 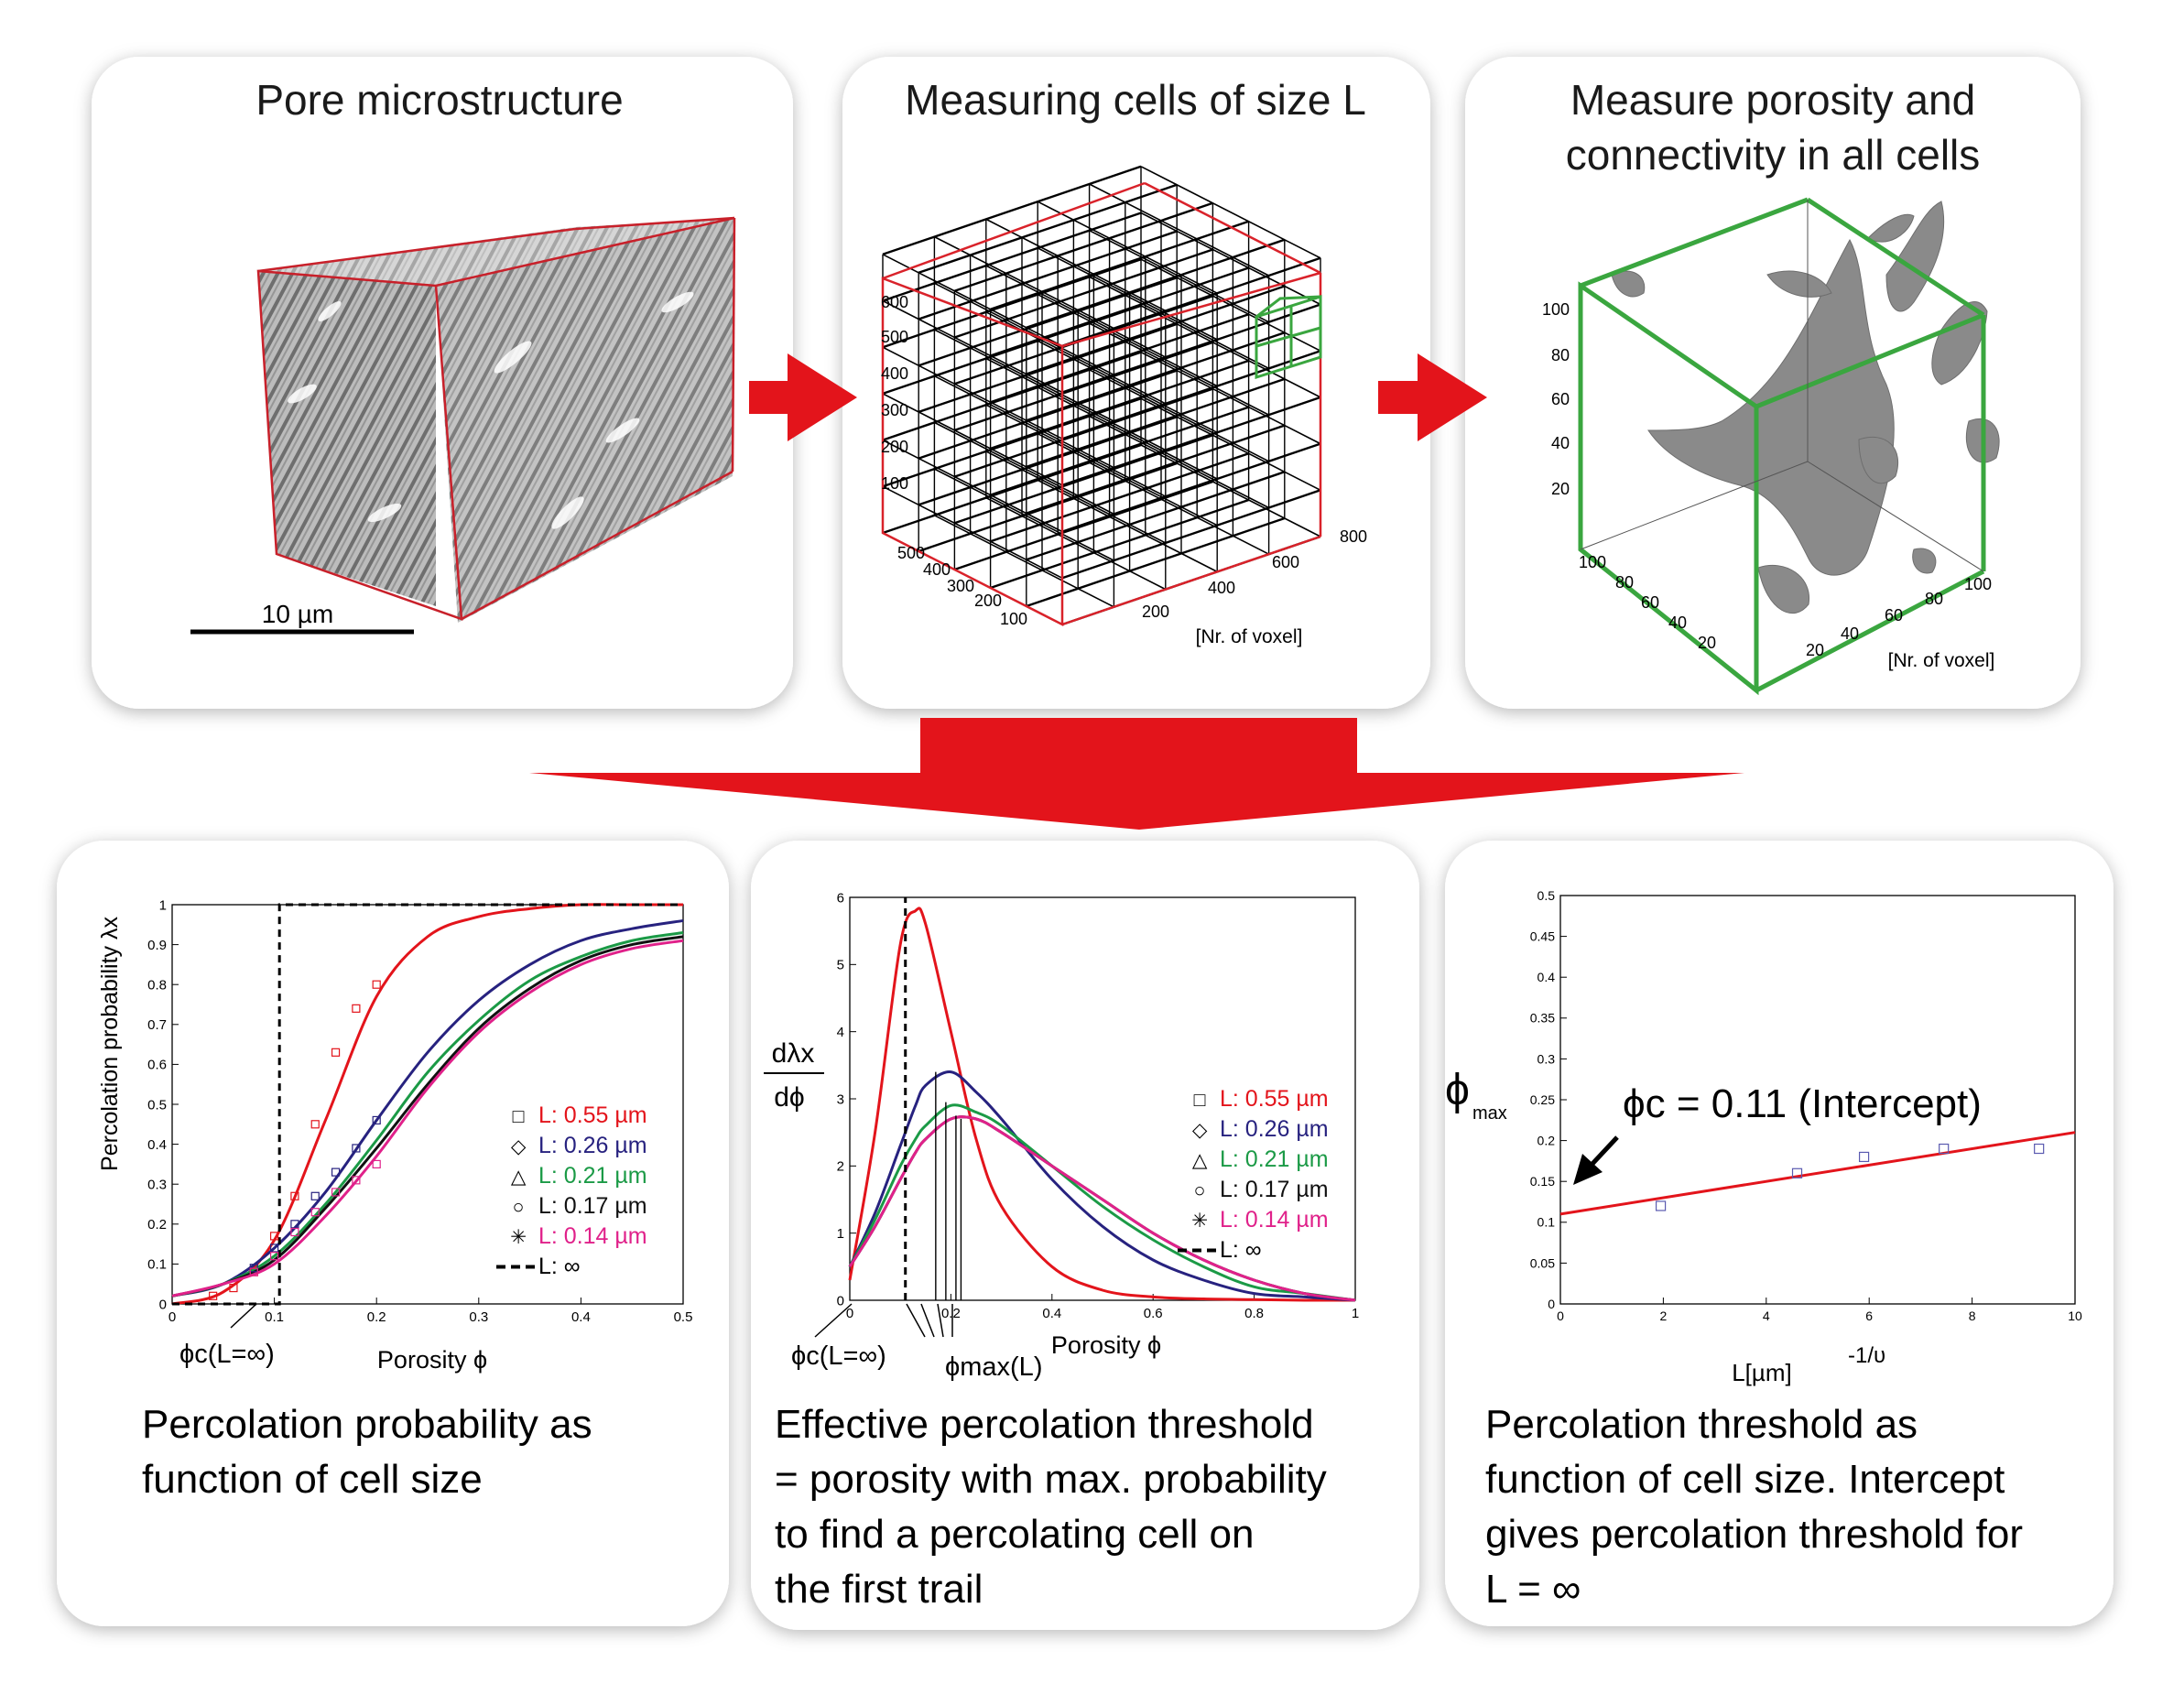 I want to click on thresh-caption-line4: L = ∞, so click(x=1533, y=1589).